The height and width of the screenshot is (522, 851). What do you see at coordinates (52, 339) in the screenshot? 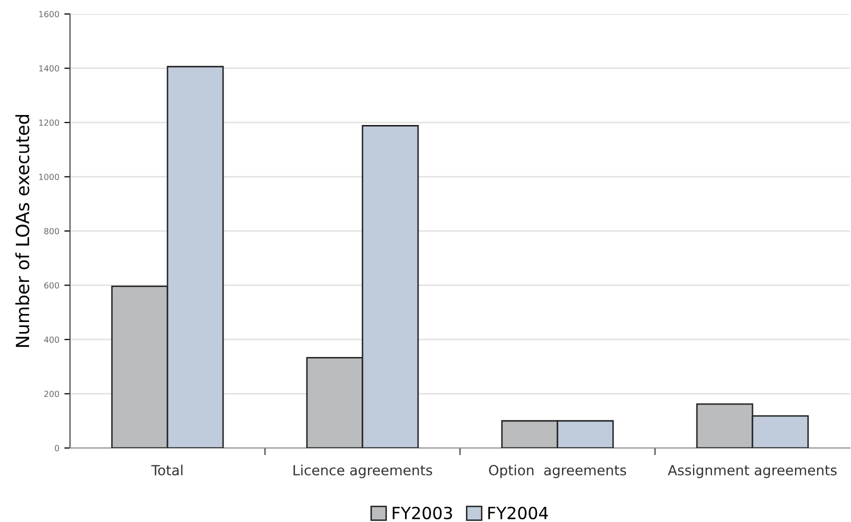
I see `y-tick-label: 400` at bounding box center [52, 339].